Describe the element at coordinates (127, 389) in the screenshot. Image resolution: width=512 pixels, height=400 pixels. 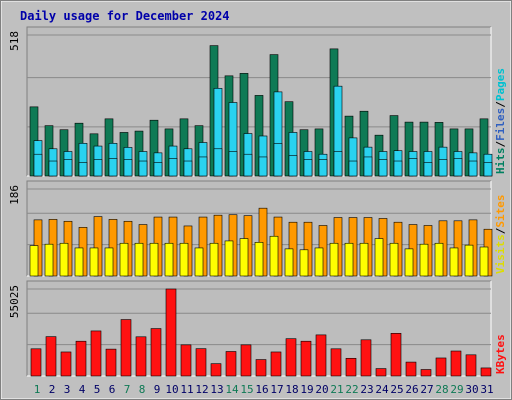
I see `day-label: 7` at that location.